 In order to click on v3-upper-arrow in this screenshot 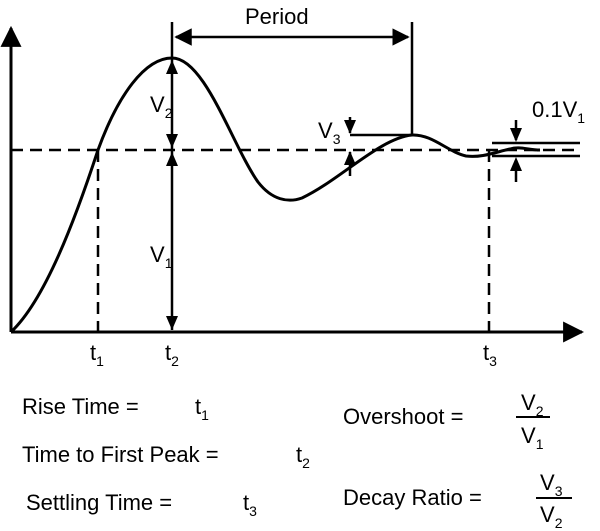, I will do `click(350, 127)`.